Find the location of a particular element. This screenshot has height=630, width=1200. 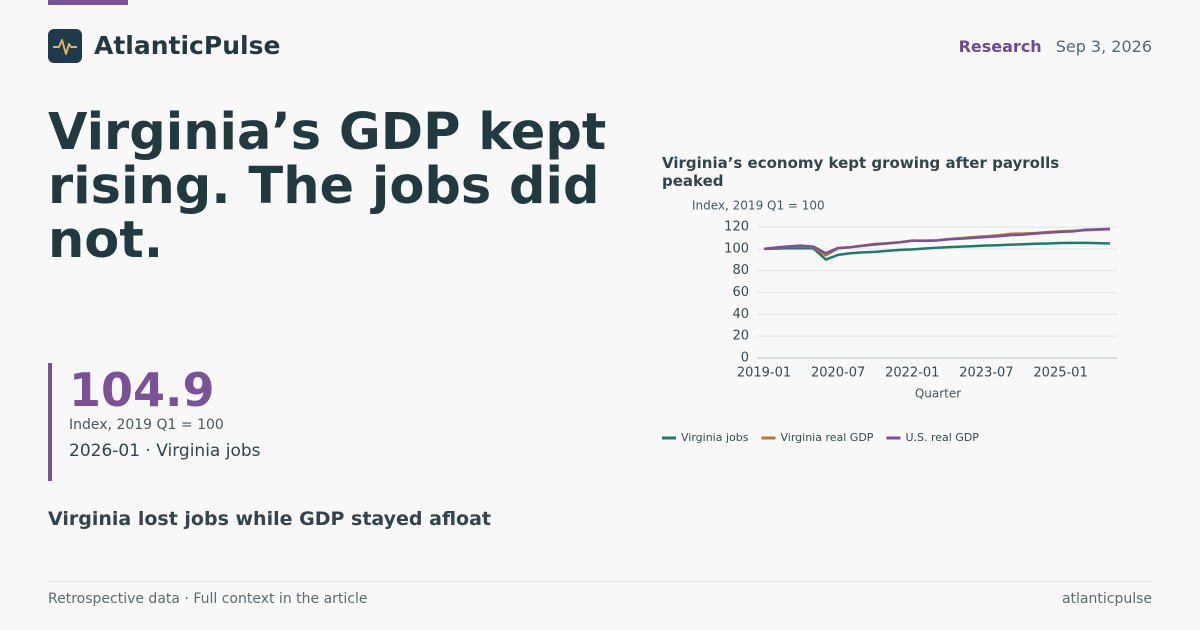

accent-bar is located at coordinates (88, 2).